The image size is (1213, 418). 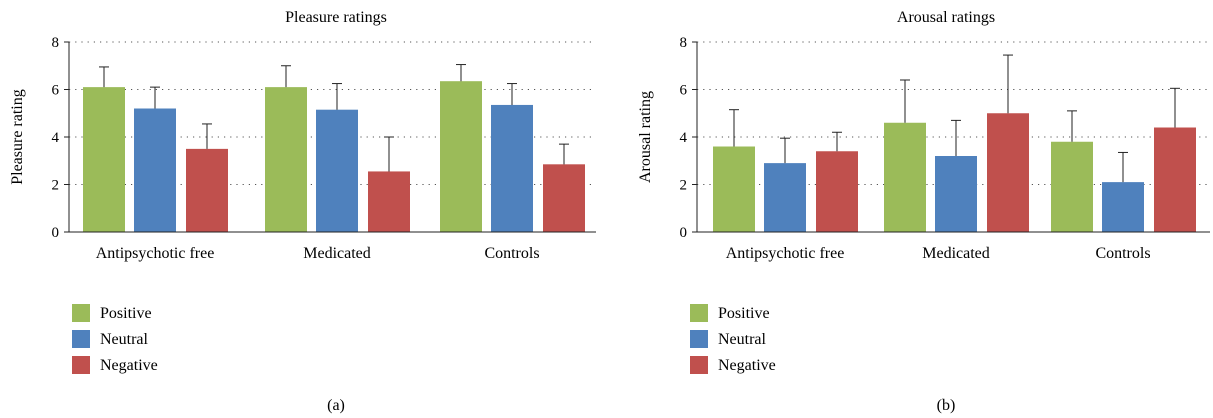 I want to click on y-axis-label: Arousal rating, so click(x=645, y=137).